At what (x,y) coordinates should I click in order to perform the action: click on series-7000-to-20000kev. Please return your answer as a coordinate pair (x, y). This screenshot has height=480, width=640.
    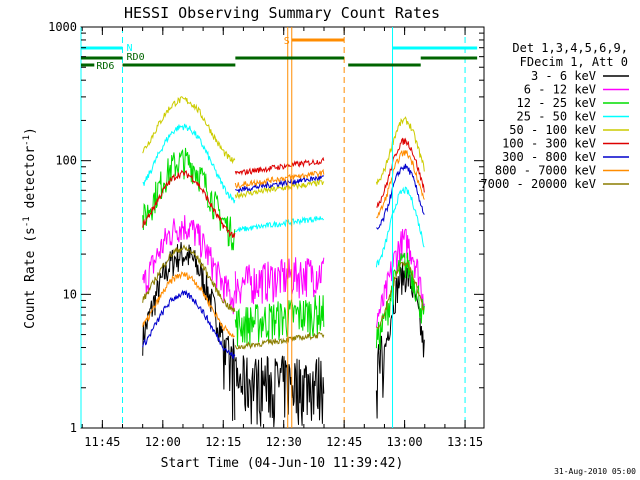
    Looking at the image, I should click on (283, 297).